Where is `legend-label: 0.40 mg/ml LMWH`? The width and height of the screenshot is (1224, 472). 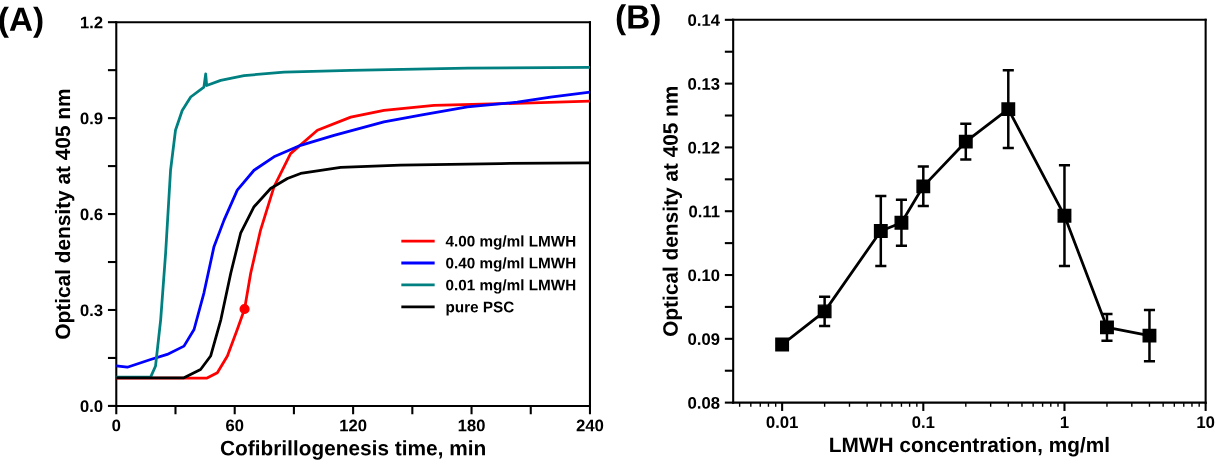 legend-label: 0.40 mg/ml LMWH is located at coordinates (511, 264).